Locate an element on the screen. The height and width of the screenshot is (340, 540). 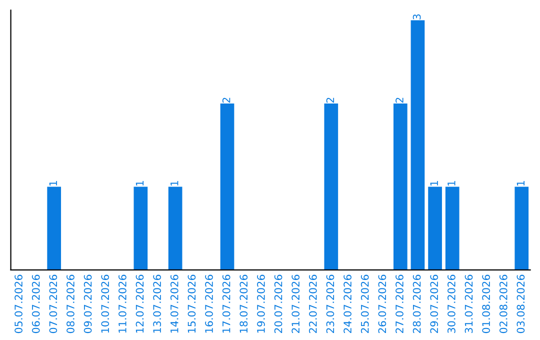
x-tick-label: 13.07.2026 is located at coordinates (157, 303).